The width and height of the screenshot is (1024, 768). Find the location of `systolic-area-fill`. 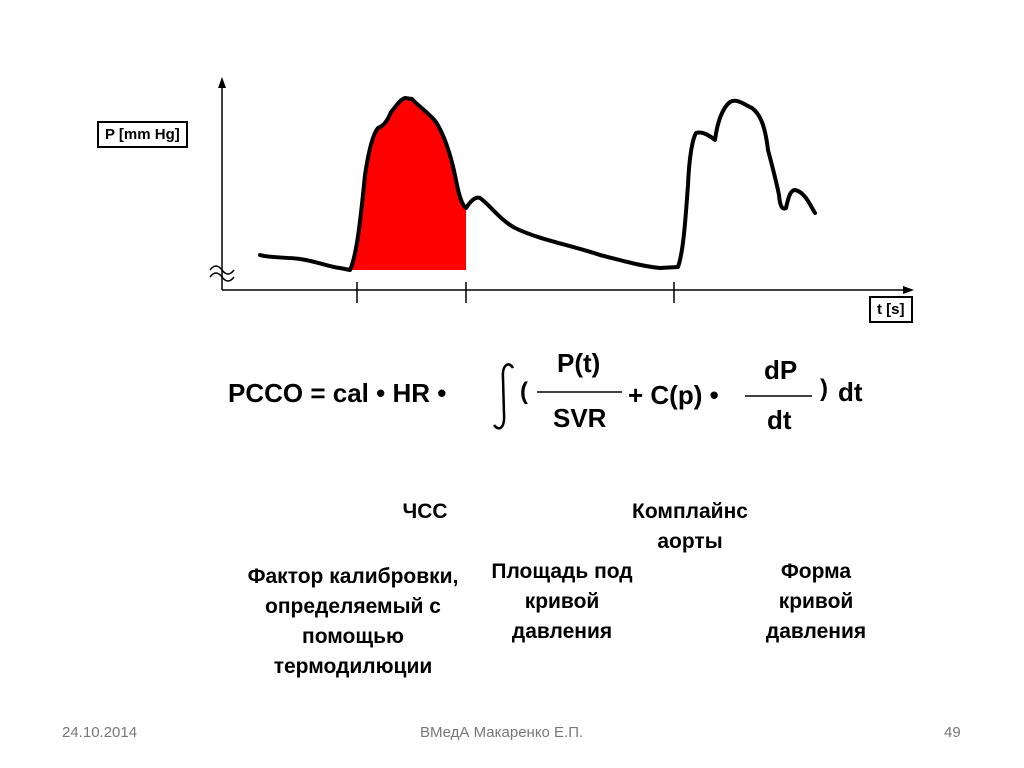

systolic-area-fill is located at coordinates (408, 184).